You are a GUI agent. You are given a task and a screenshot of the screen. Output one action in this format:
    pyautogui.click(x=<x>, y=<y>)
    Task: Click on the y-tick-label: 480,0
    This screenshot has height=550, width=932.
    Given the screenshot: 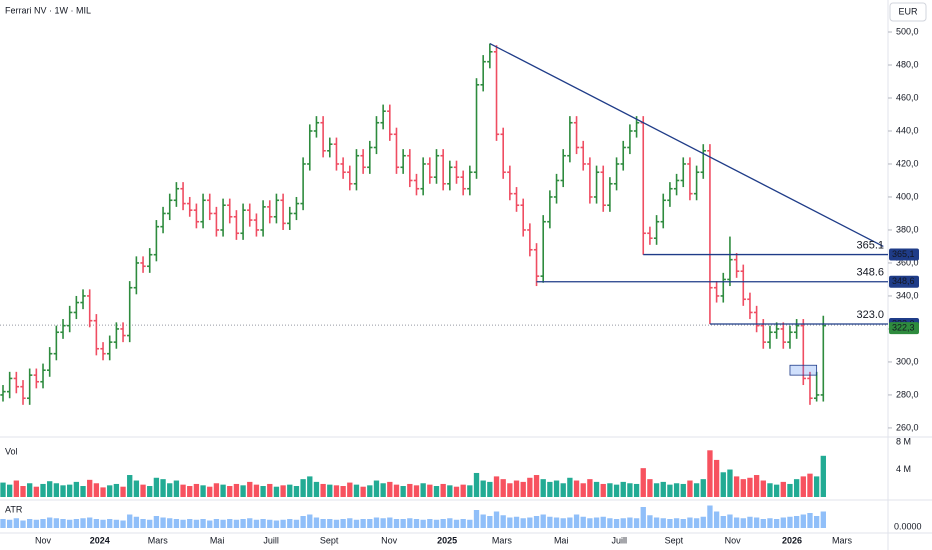 What is the action you would take?
    pyautogui.click(x=907, y=64)
    